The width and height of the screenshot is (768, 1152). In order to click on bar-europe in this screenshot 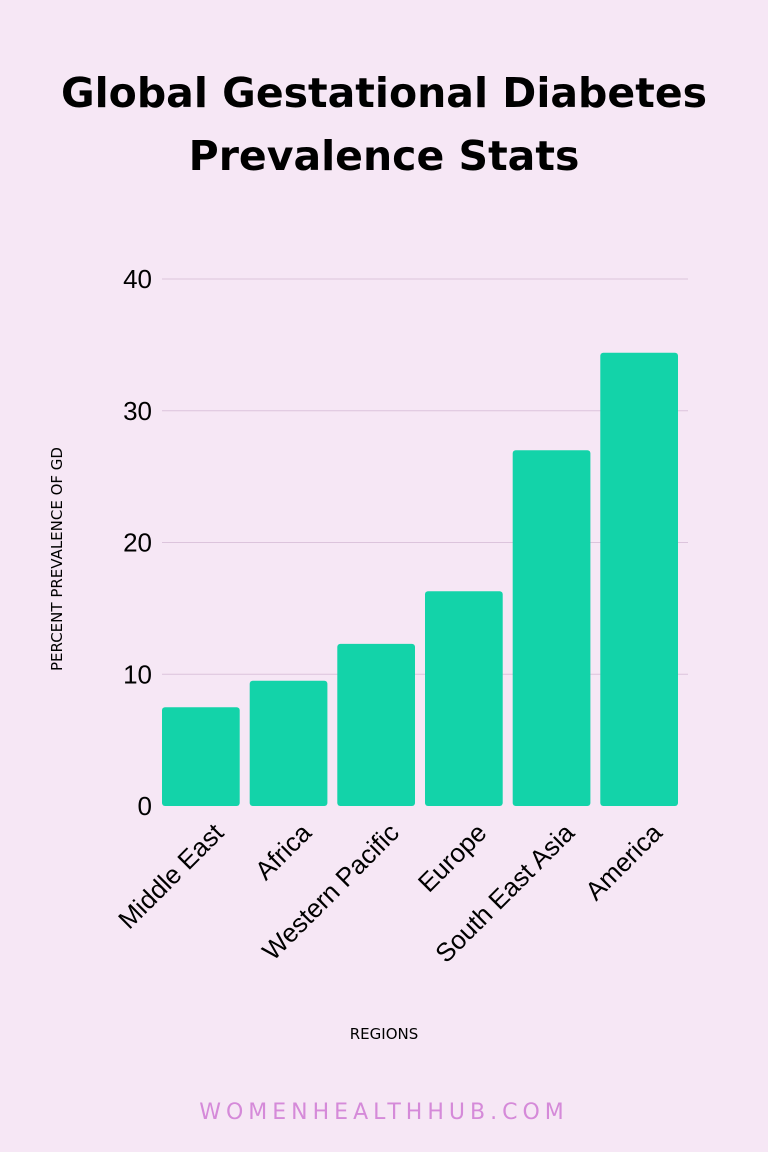, I will do `click(464, 698)`.